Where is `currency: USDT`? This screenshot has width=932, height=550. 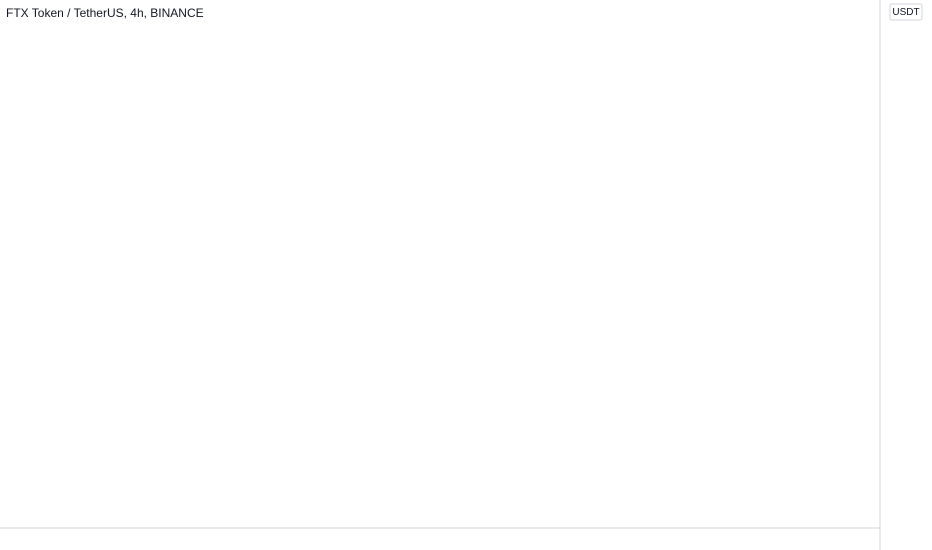
currency: USDT is located at coordinates (905, 12).